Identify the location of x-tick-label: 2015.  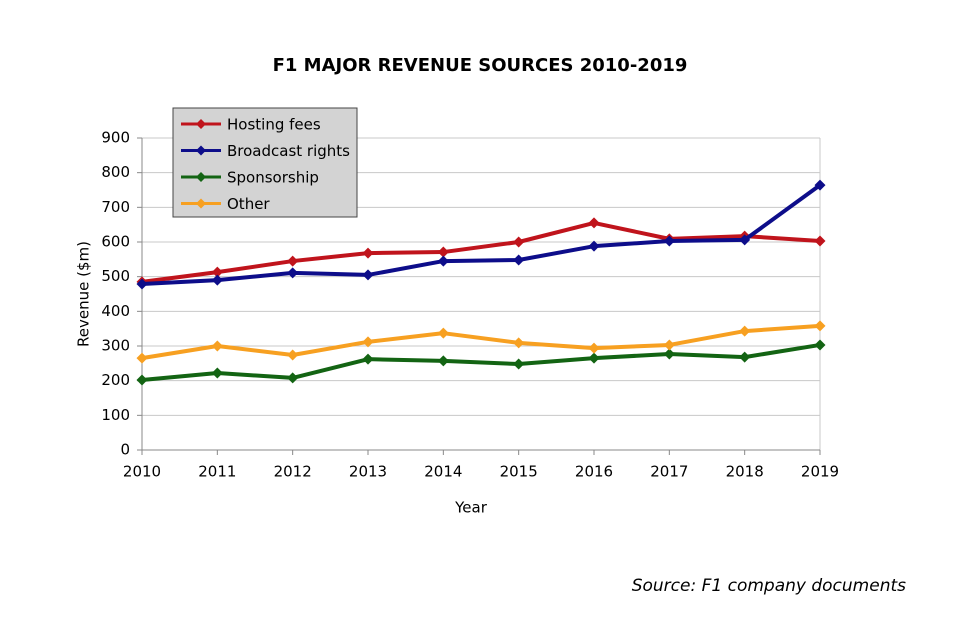
(519, 472).